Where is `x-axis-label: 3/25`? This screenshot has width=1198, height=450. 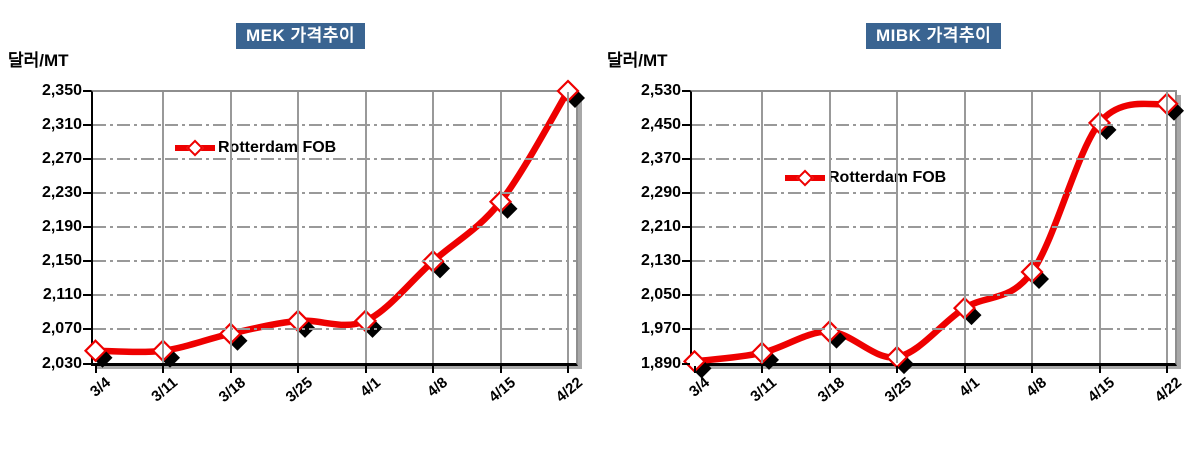 x-axis-label: 3/25 is located at coordinates (299, 390).